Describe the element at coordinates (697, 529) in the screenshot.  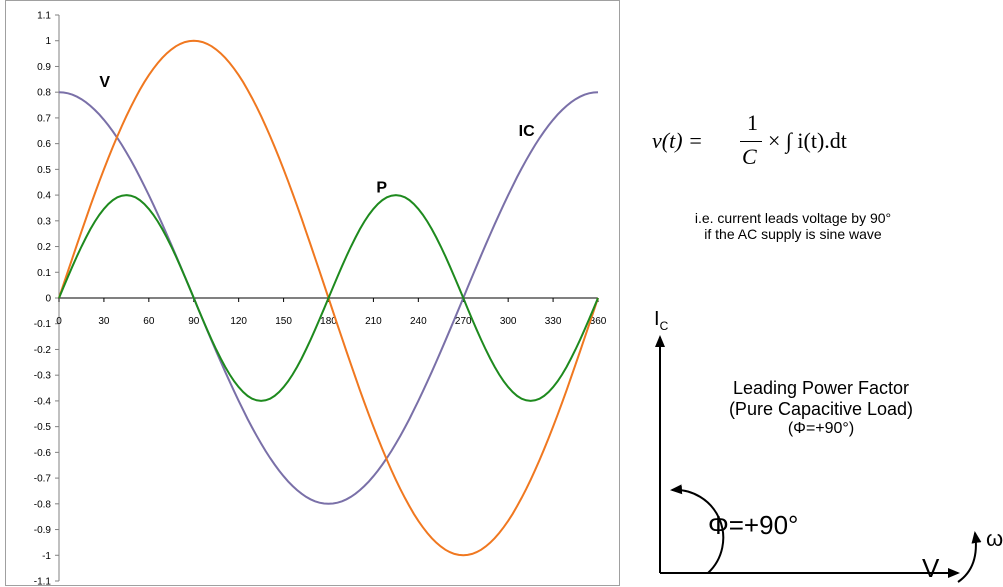
I see `phi-angle-arc` at that location.